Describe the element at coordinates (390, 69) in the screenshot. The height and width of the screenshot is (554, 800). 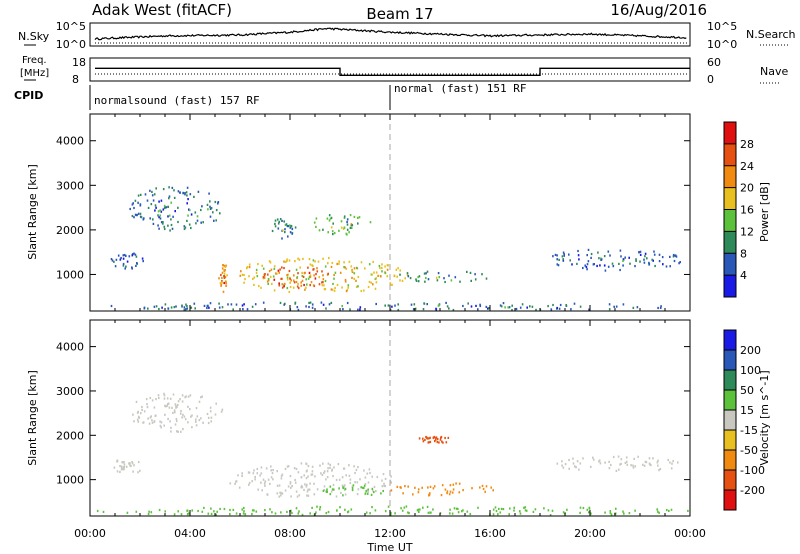
I see `freq-panel-frame` at that location.